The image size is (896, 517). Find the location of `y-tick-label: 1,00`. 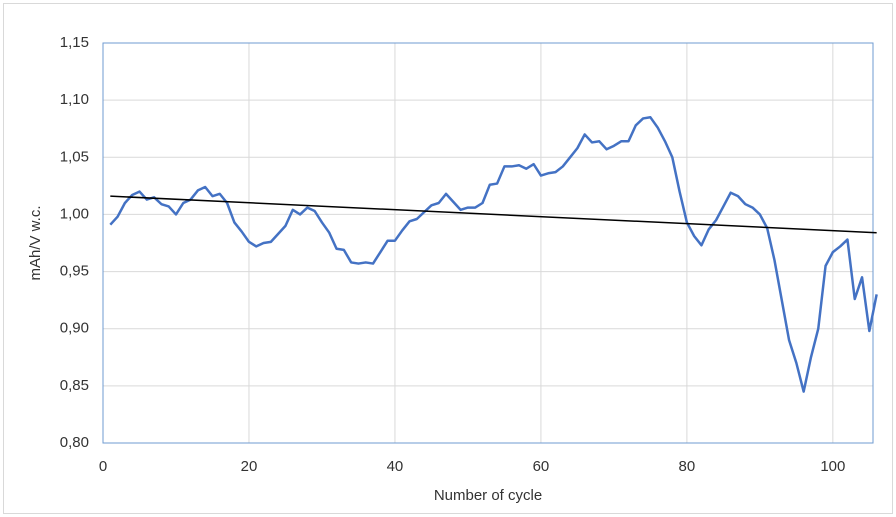

y-tick-label: 1,00 is located at coordinates (74, 213).